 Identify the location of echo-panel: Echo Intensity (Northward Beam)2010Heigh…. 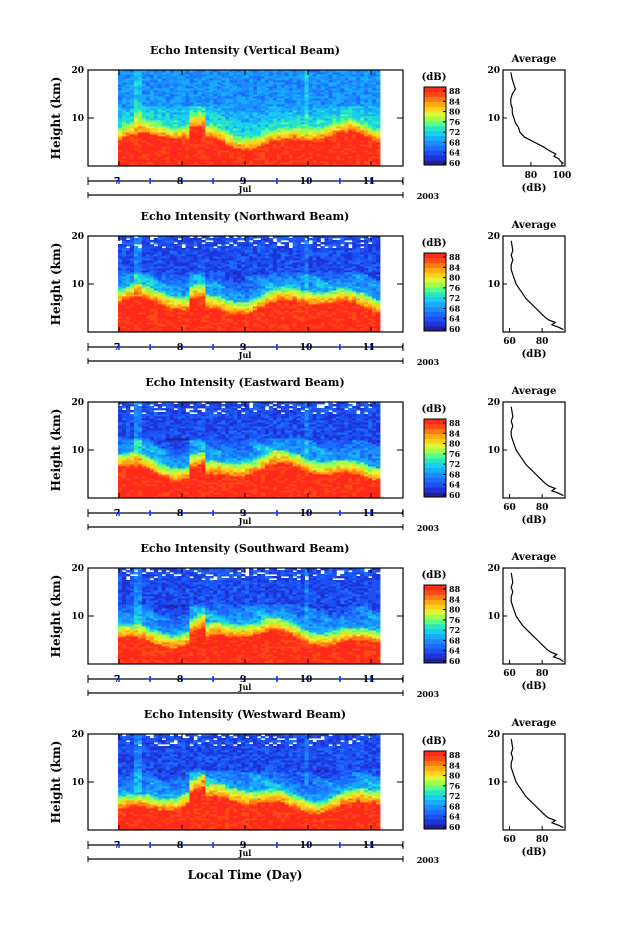
(226, 271).